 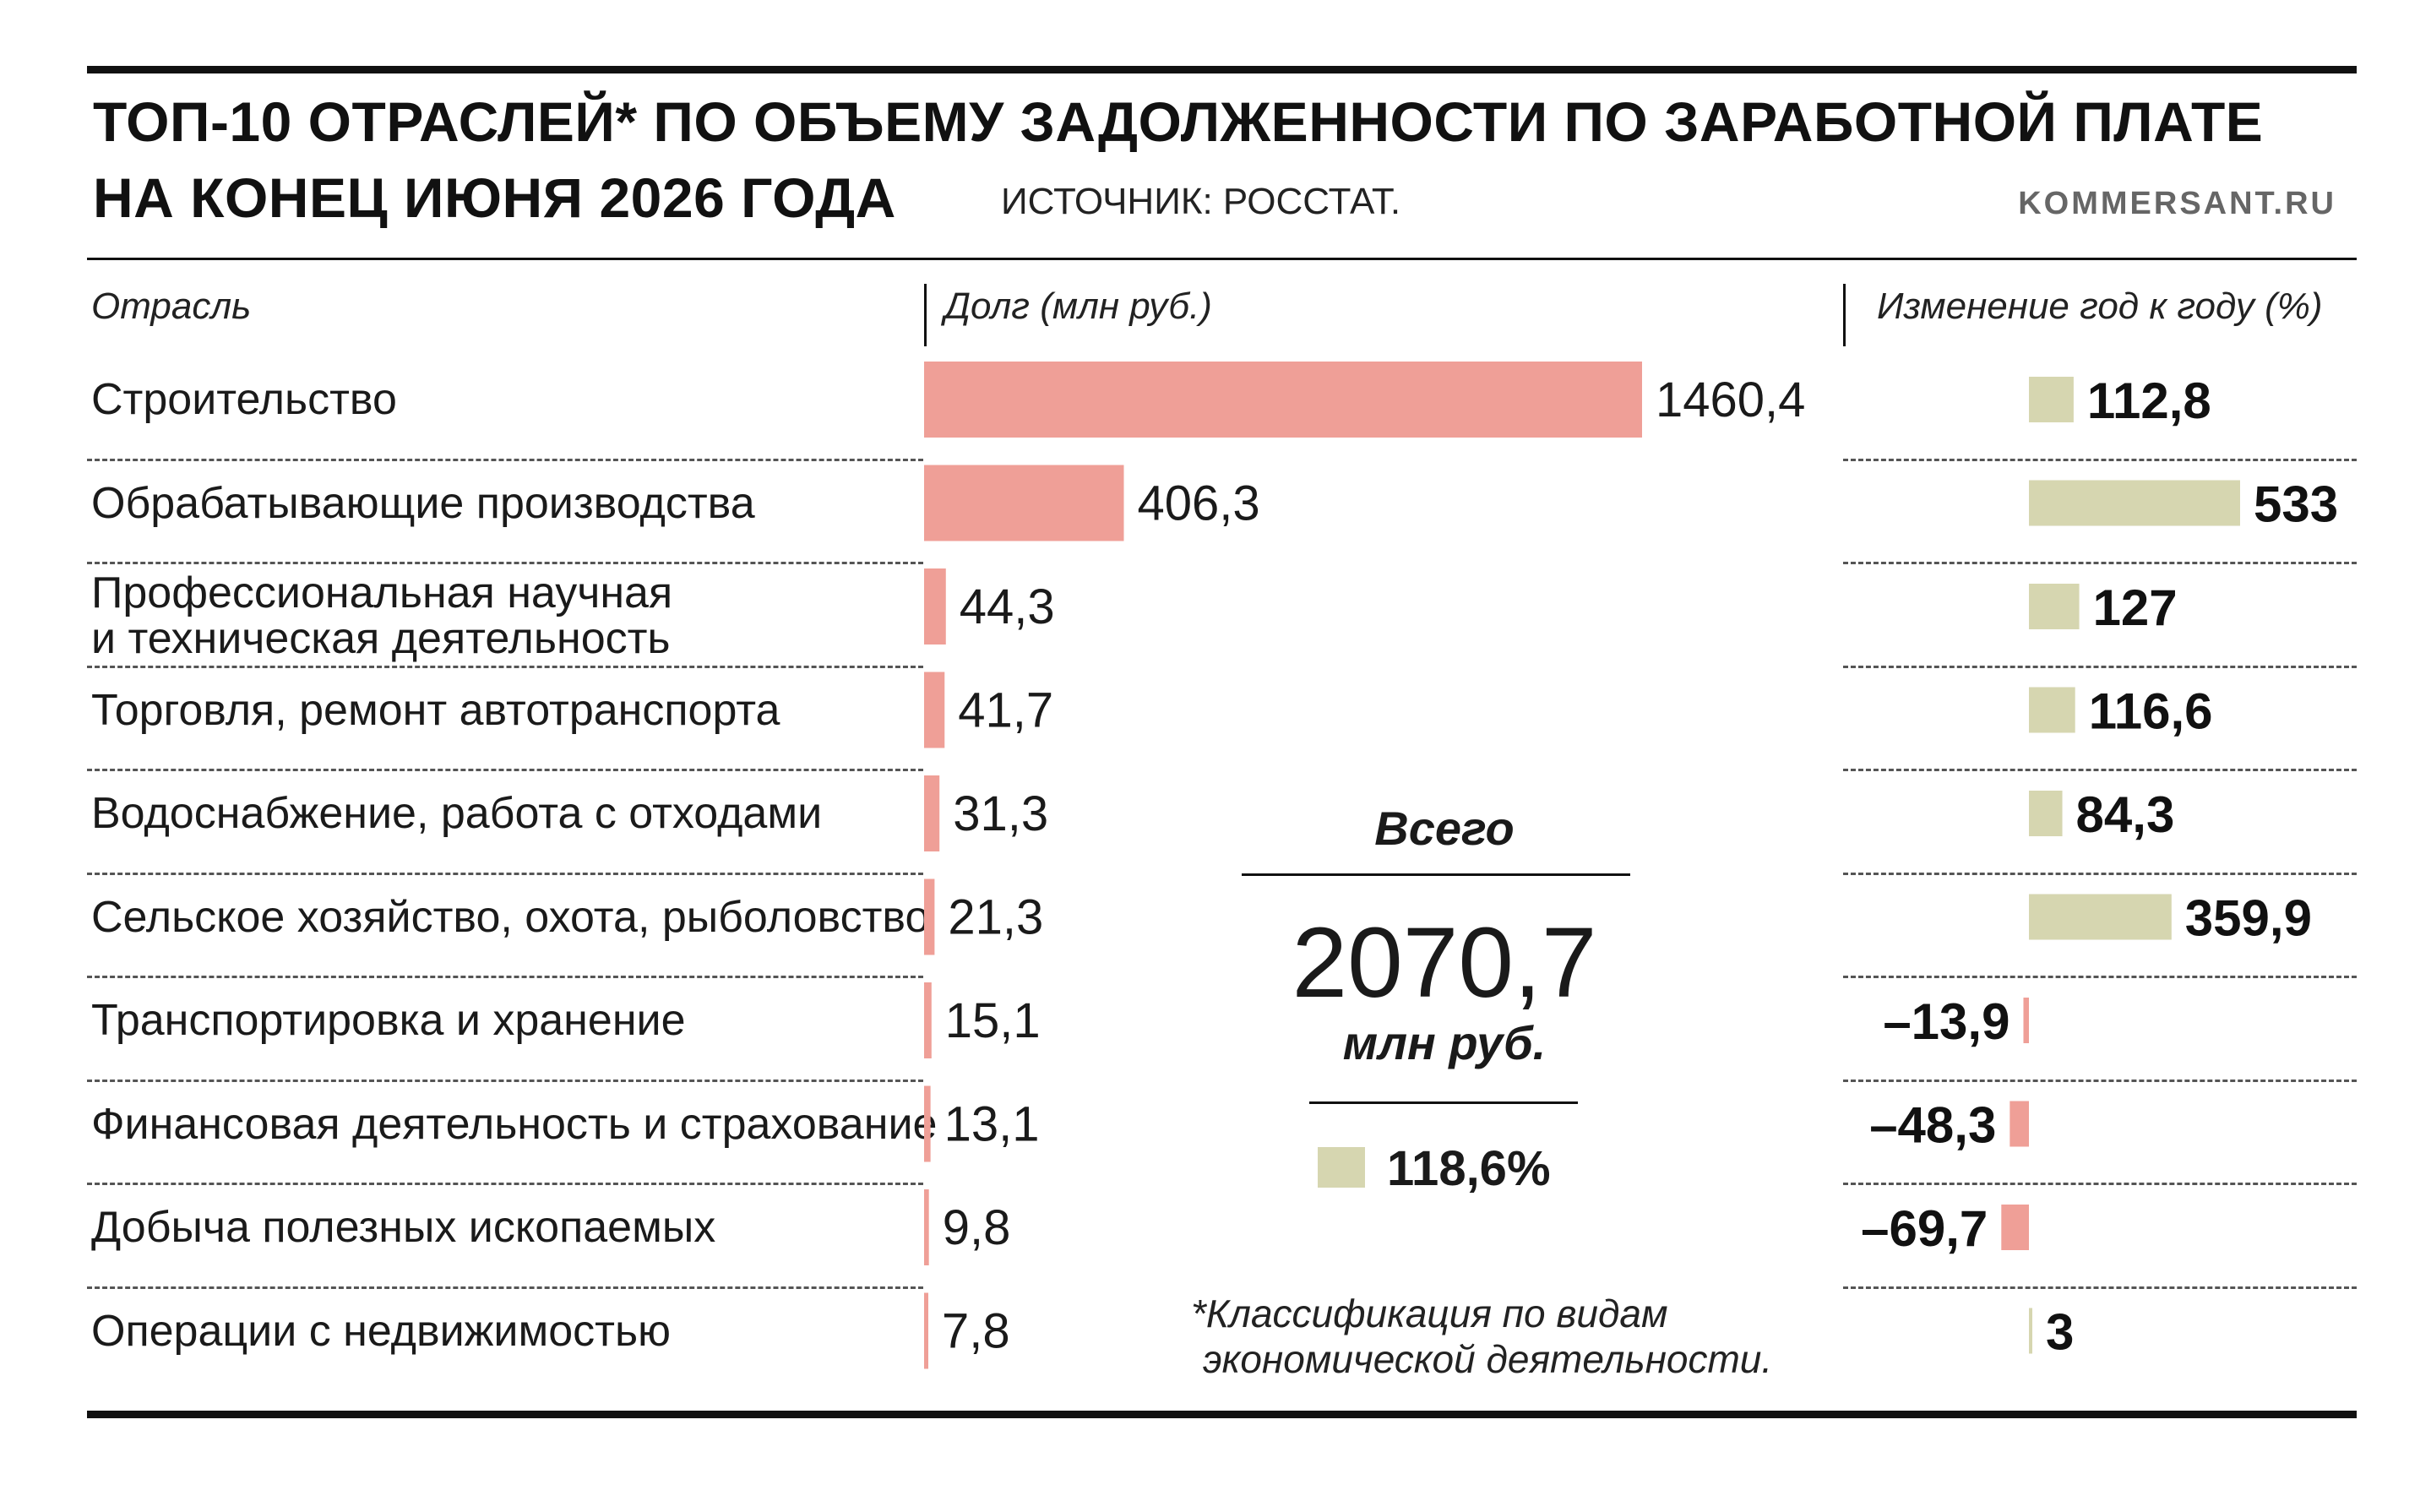 I want to click on change-value-label: 116,6, so click(x=2151, y=711).